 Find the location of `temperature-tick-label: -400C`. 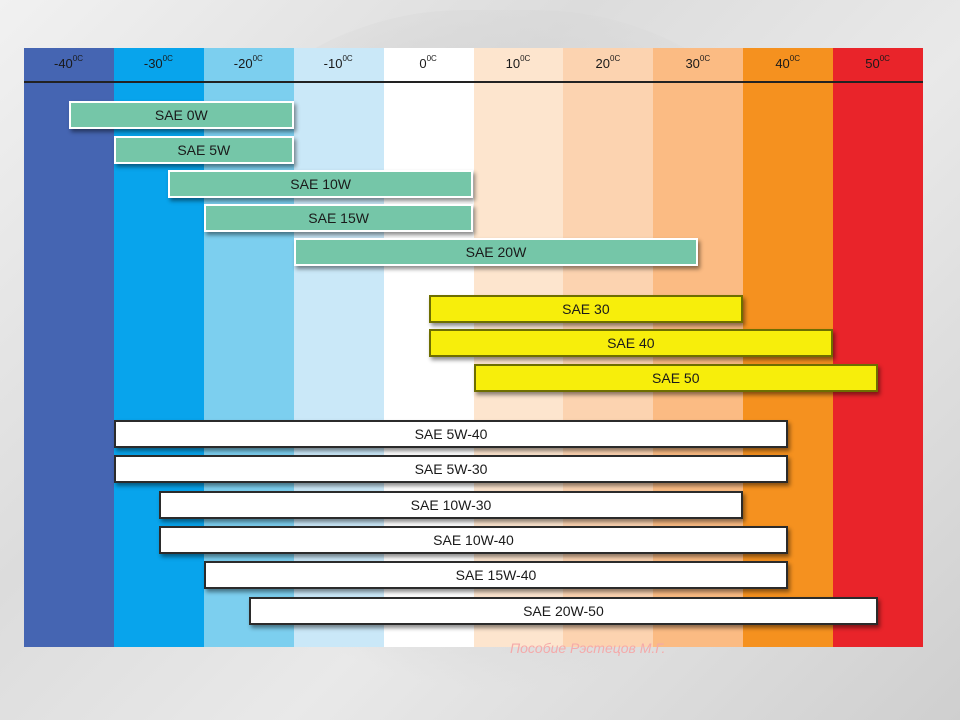

temperature-tick-label: -400C is located at coordinates (68, 65).